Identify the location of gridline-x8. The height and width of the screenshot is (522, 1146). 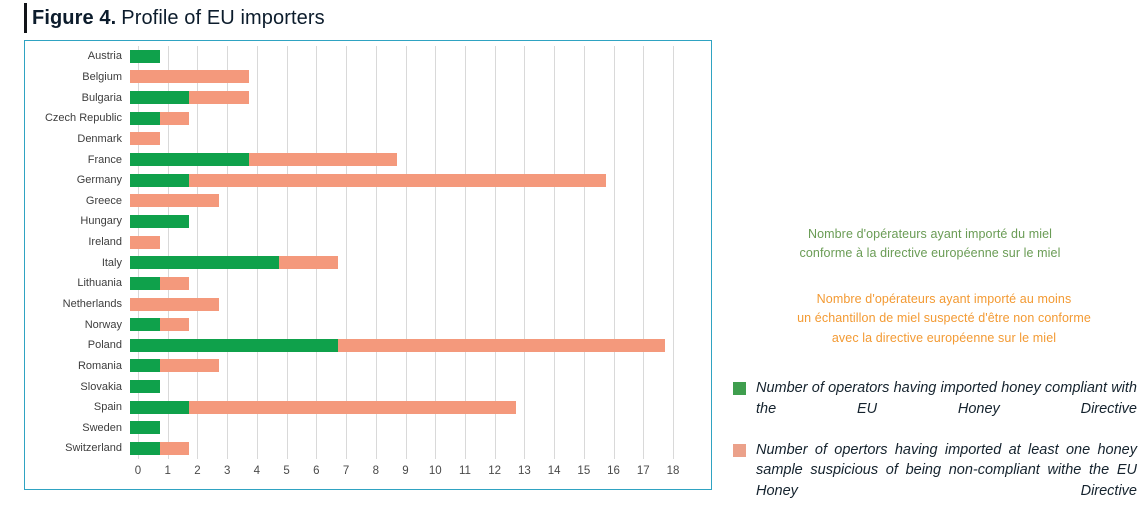
(376, 252).